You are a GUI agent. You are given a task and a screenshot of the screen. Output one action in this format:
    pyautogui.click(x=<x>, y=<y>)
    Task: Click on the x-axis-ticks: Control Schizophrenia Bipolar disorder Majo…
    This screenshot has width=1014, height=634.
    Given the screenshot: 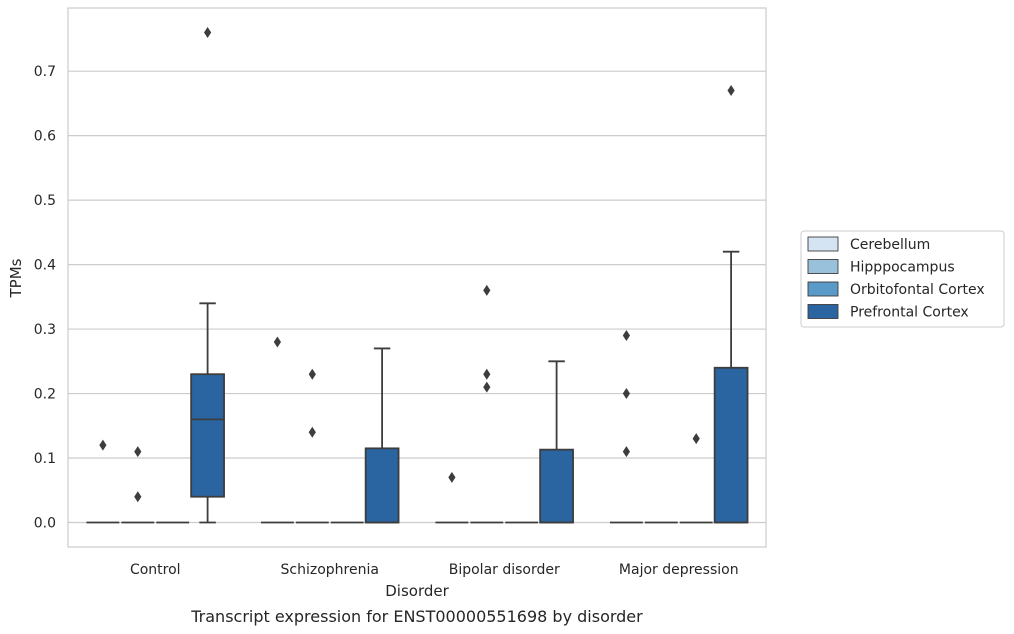 What is the action you would take?
    pyautogui.click(x=434, y=570)
    